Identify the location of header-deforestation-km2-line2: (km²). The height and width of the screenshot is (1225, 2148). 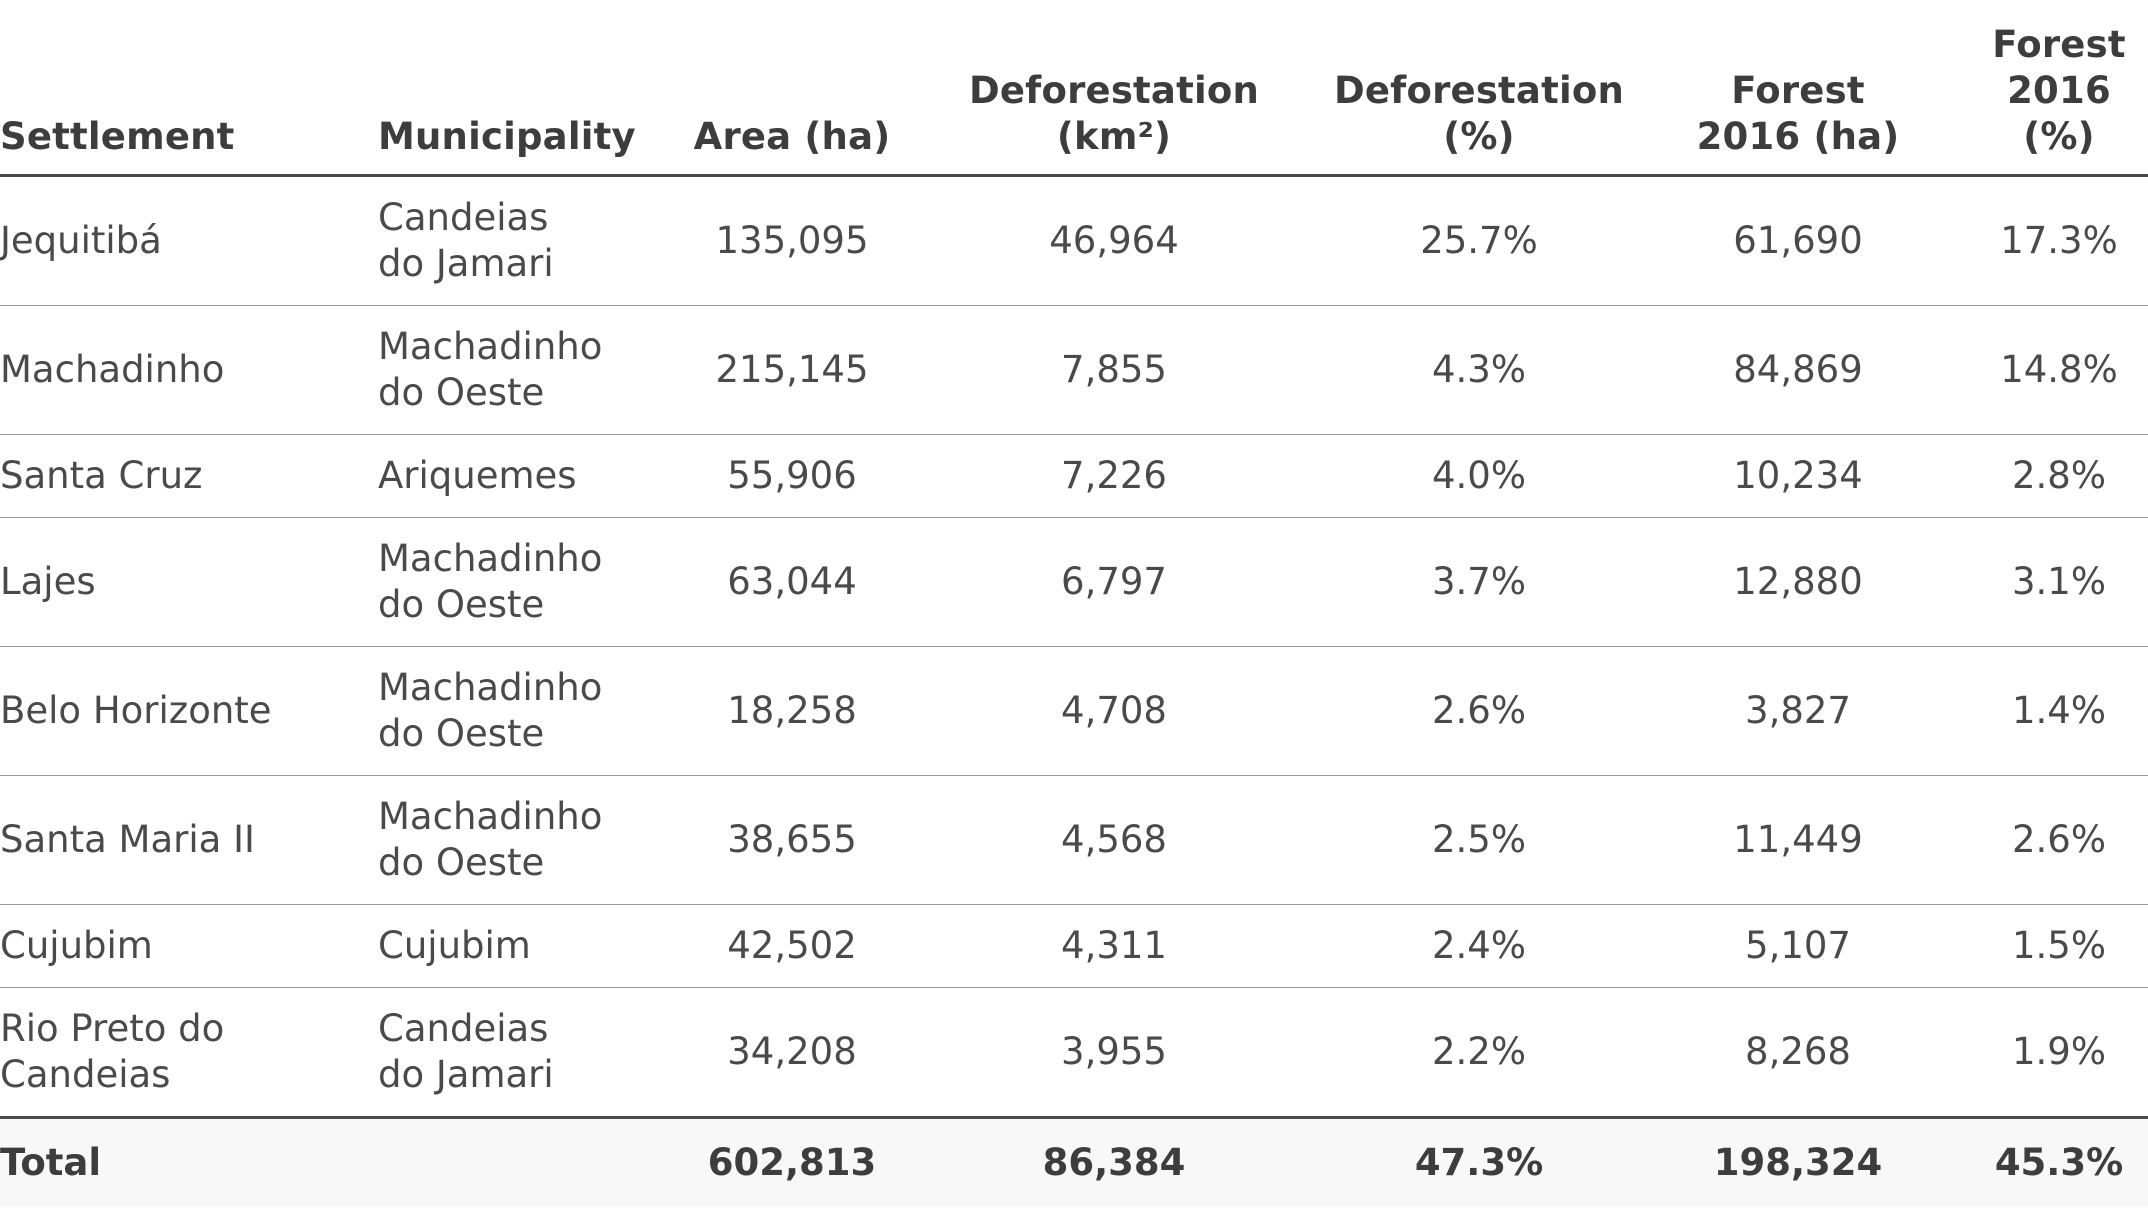
(1114, 136).